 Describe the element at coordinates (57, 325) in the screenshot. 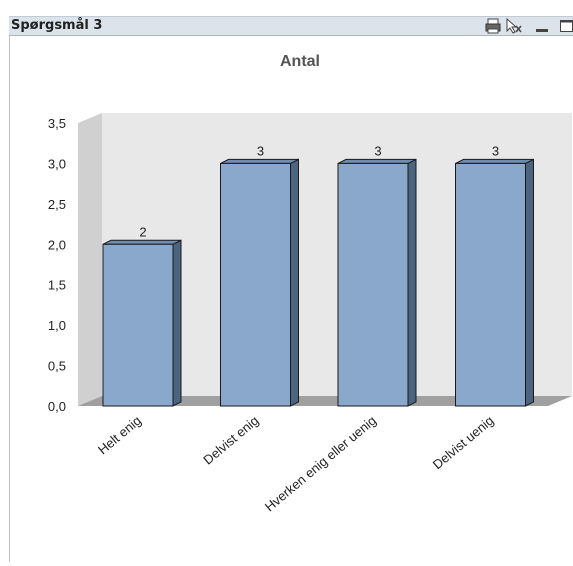

I see `y-tick-label: 1,0` at that location.